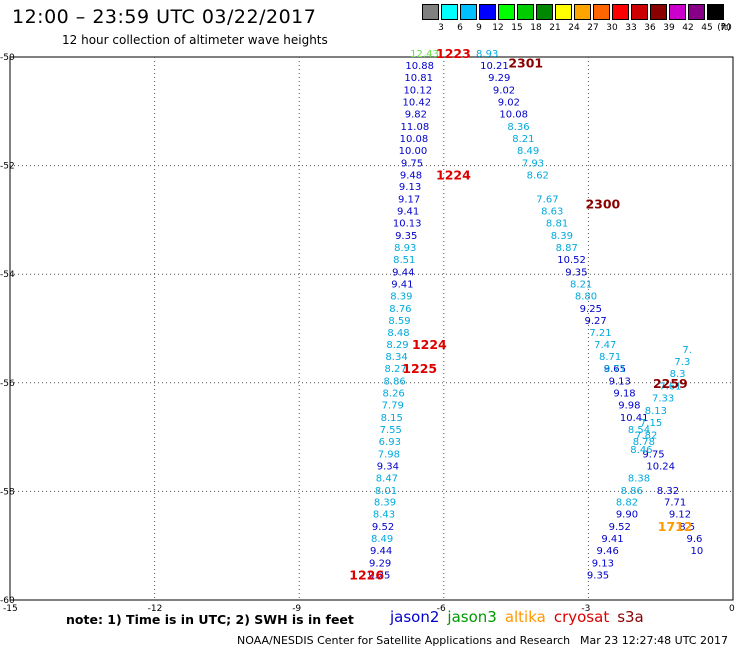 This screenshot has height=650, width=740. Describe the element at coordinates (411, 175) in the screenshot. I see `wave-height-value: 9.48` at that location.